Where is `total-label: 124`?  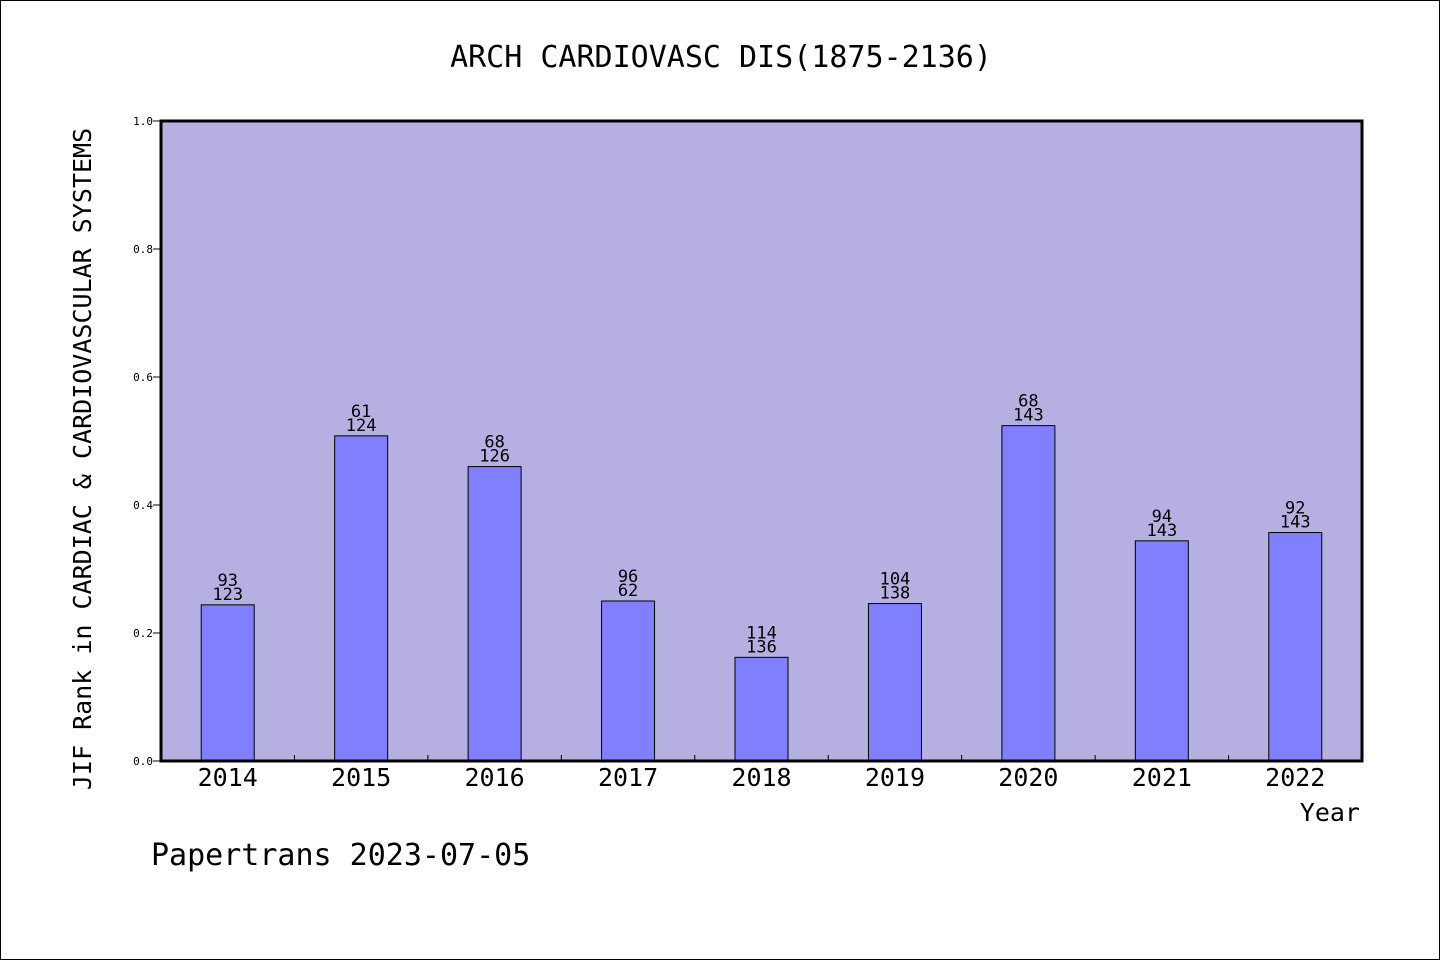
total-label: 124 is located at coordinates (361, 426).